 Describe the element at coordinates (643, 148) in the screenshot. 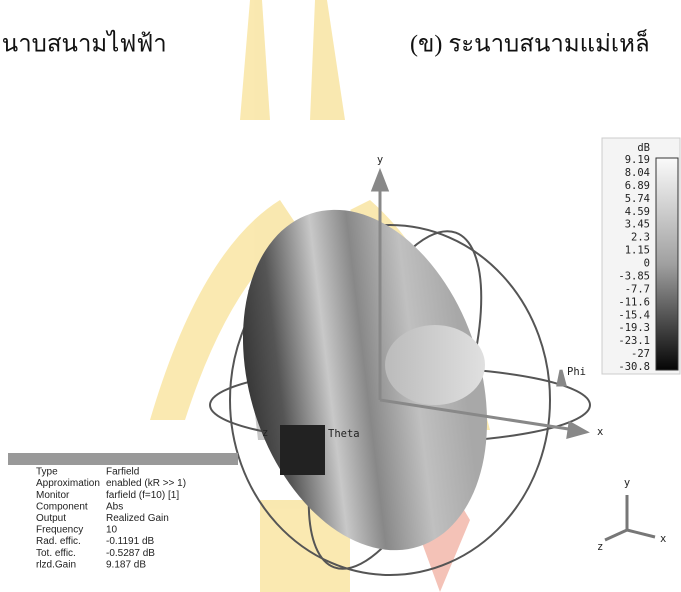

I see `colorbar-unit: dB` at that location.